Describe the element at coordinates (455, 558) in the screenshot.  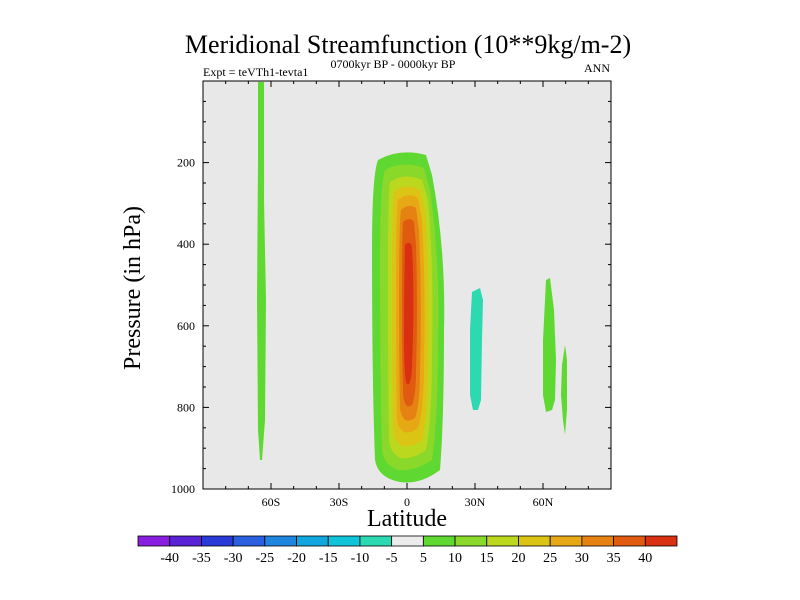
I see `colorbar-label: 10` at that location.